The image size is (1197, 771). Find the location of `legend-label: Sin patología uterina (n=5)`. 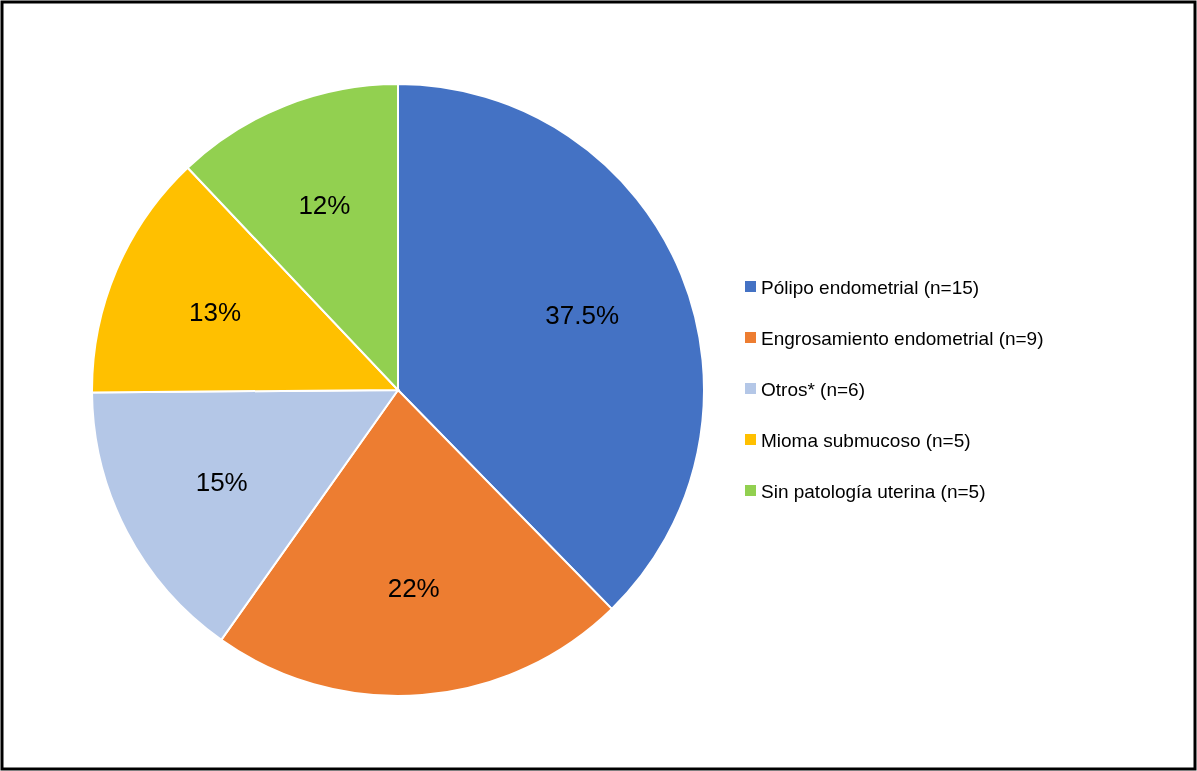

legend-label: Sin patología uterina (n=5) is located at coordinates (873, 491).